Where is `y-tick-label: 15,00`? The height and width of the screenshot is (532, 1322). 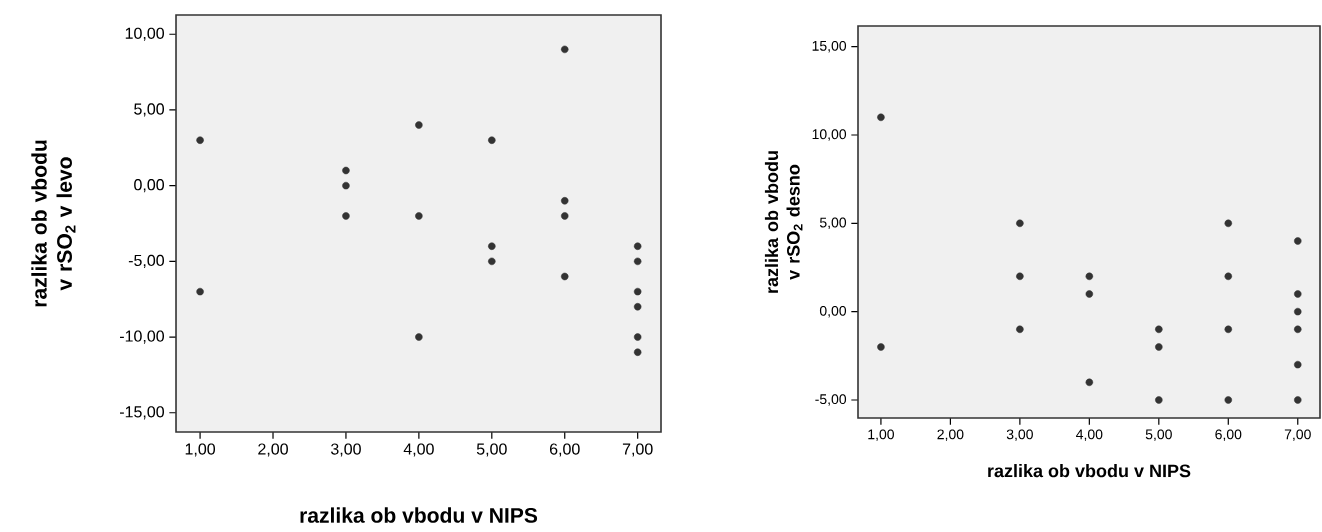 y-tick-label: 15,00 is located at coordinates (829, 46).